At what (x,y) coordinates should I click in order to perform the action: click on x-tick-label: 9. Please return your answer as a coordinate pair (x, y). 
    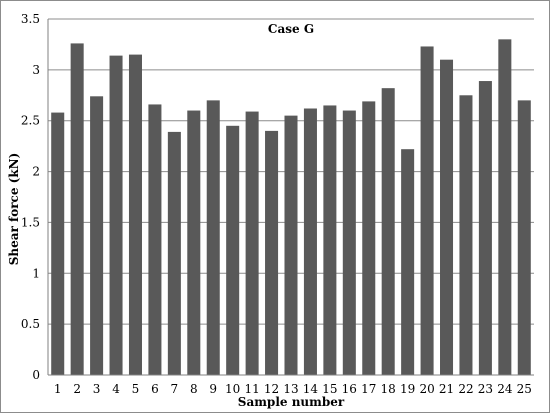
    Looking at the image, I should click on (213, 389).